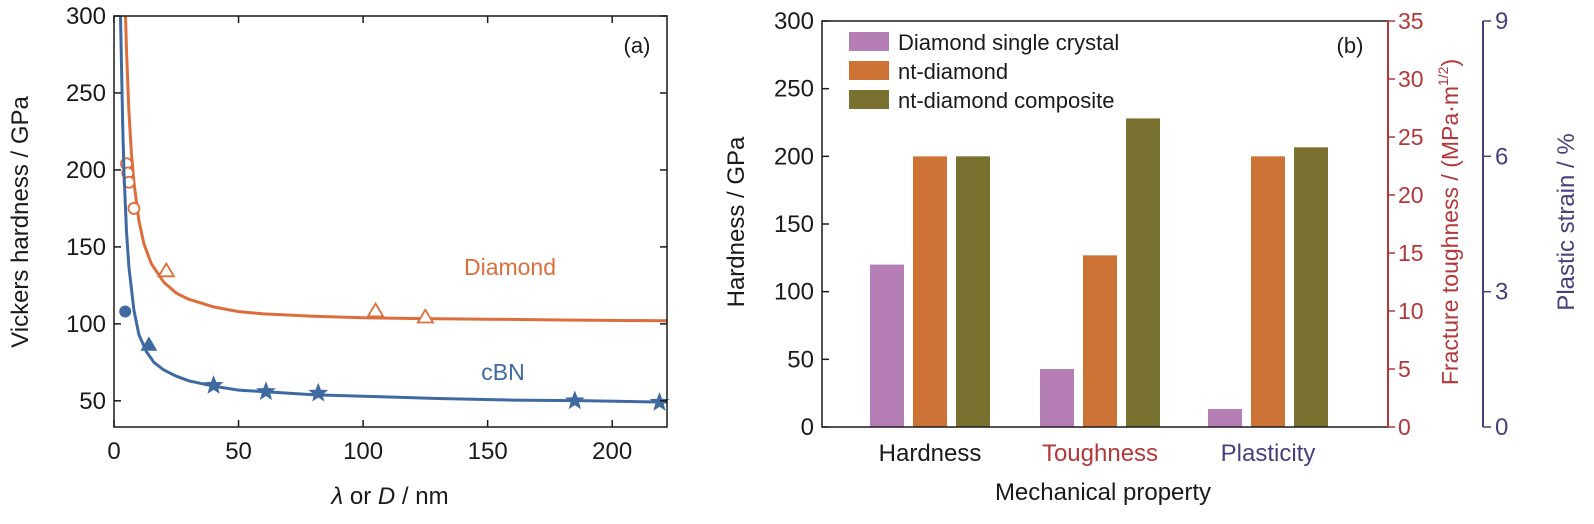 The width and height of the screenshot is (1594, 524). Describe the element at coordinates (1501, 292) in the screenshot. I see `plastic-tick-label-3: 3` at that location.